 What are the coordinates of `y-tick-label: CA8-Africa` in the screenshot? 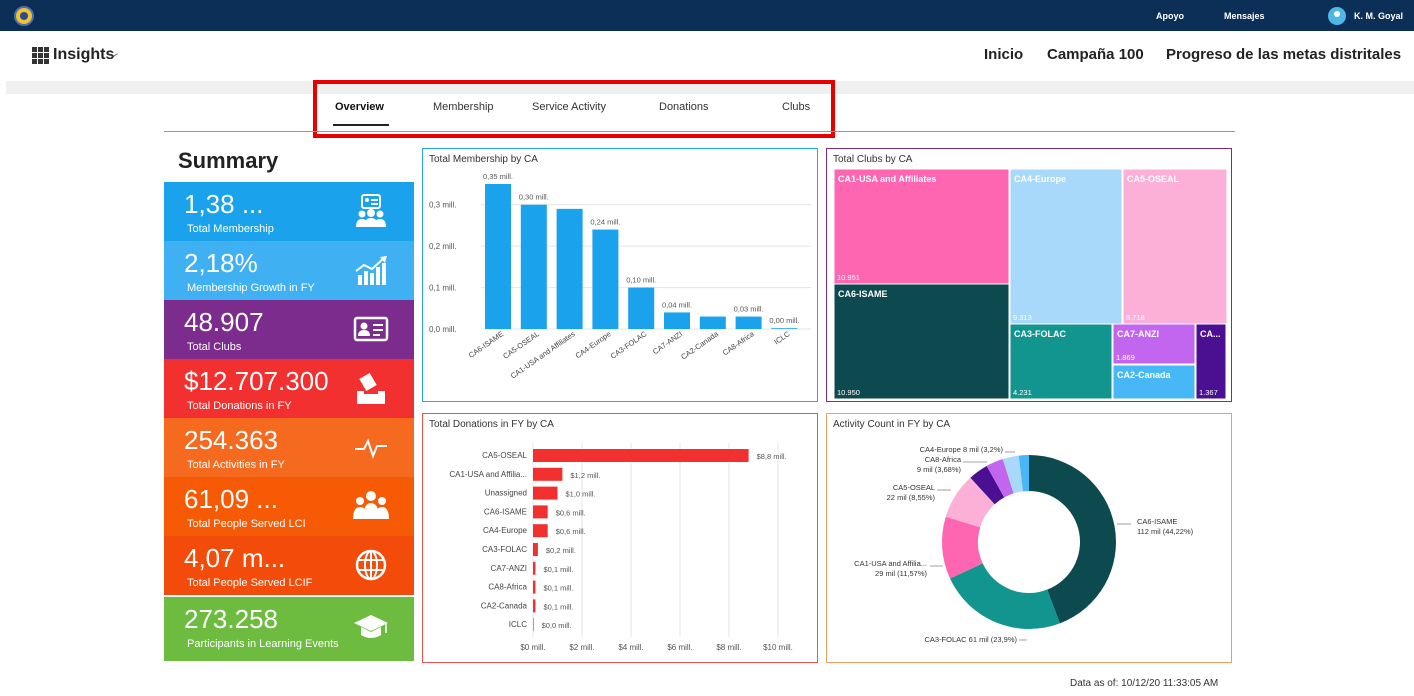 It's located at (507, 587).